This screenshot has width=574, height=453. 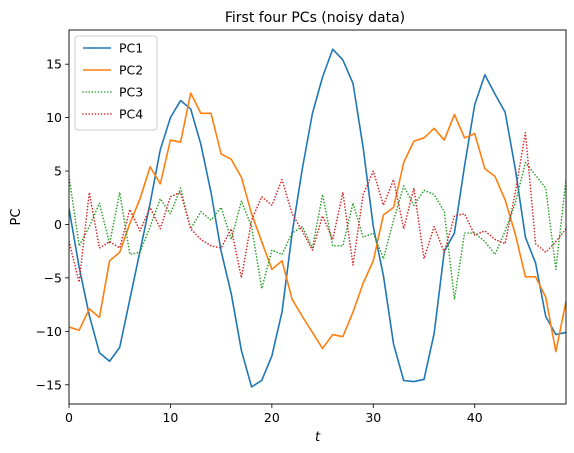 I want to click on legend-label-pc1: PC1, so click(x=131, y=48).